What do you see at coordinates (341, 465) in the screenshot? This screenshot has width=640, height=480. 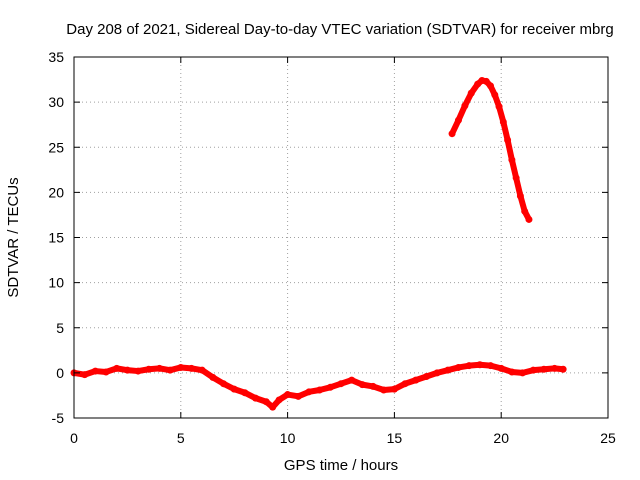 I see `x-axis-title: GPS time / hours` at bounding box center [341, 465].